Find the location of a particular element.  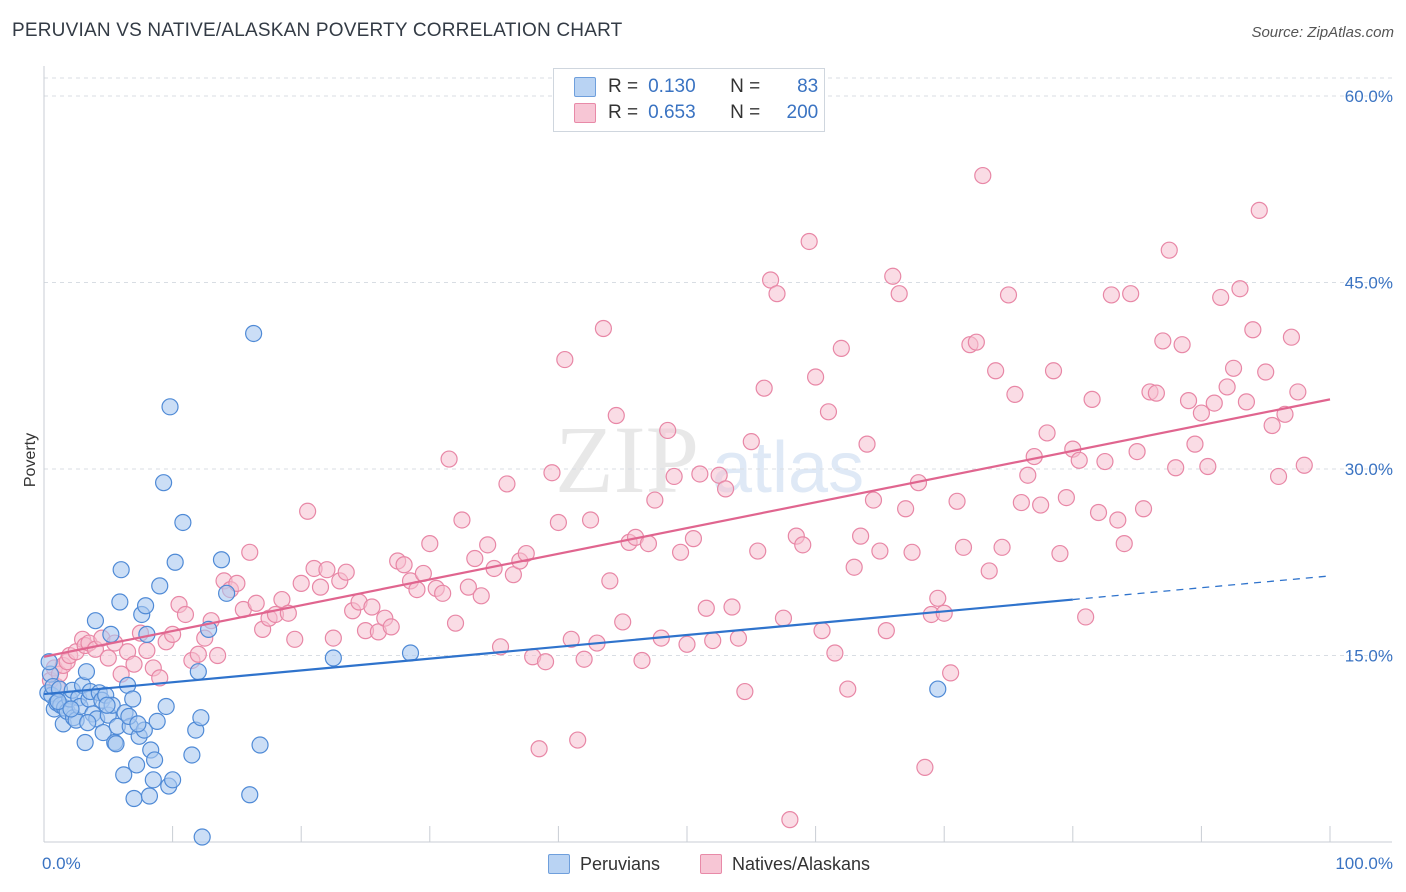

bottom-legend-natives: Natives/Alaskans is located at coordinates (785, 864).